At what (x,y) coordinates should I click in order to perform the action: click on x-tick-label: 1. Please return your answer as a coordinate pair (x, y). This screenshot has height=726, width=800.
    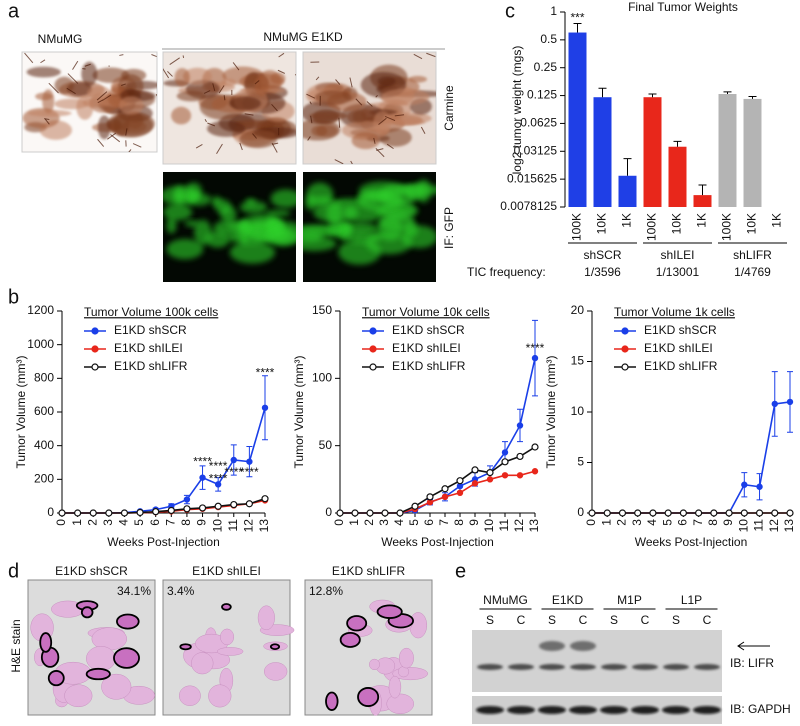
    Looking at the image, I should click on (606, 522).